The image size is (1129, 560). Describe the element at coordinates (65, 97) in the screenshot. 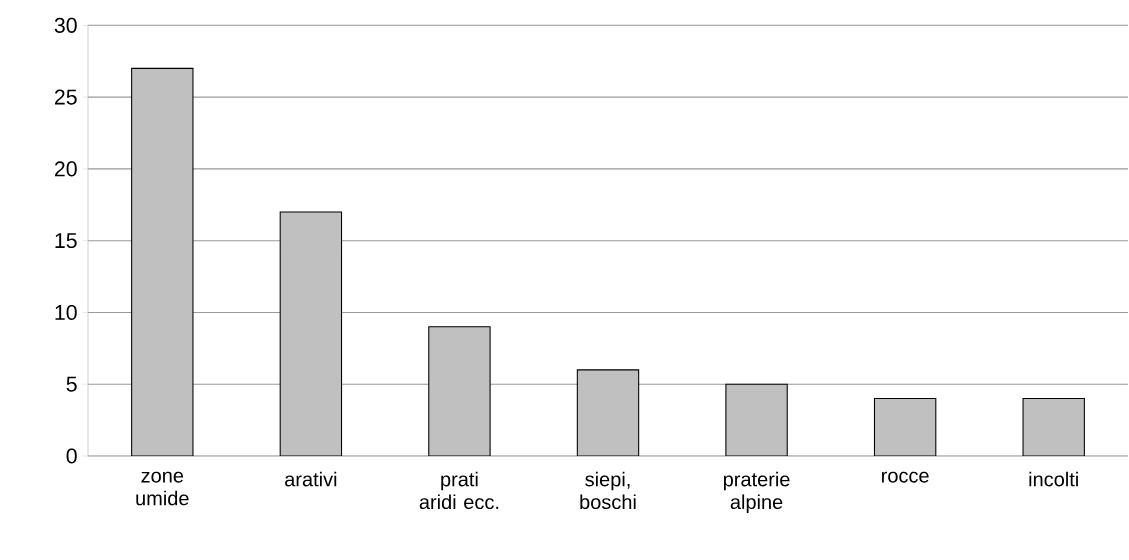

I see `y-tick-label: 25` at that location.